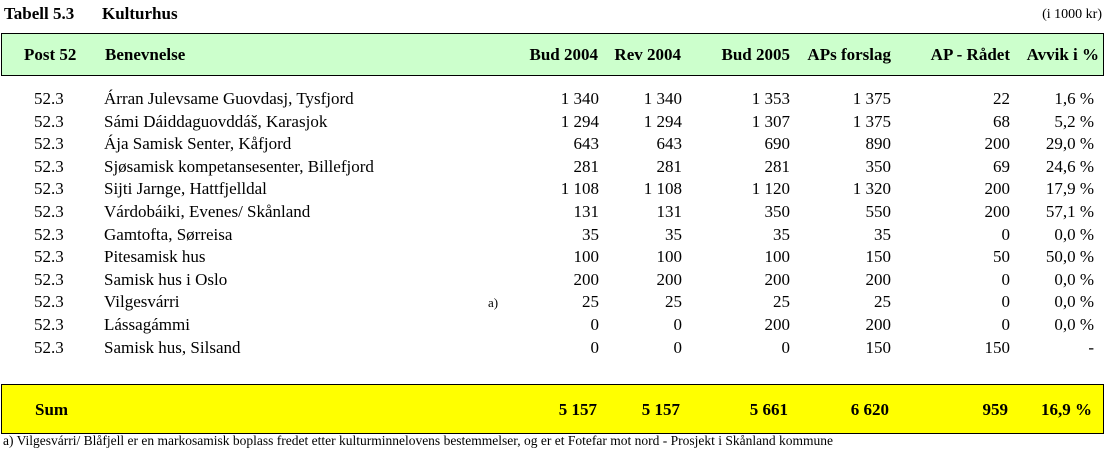 This screenshot has height=452, width=1106. What do you see at coordinates (777, 144) in the screenshot?
I see `cell-bud2005: 690` at bounding box center [777, 144].